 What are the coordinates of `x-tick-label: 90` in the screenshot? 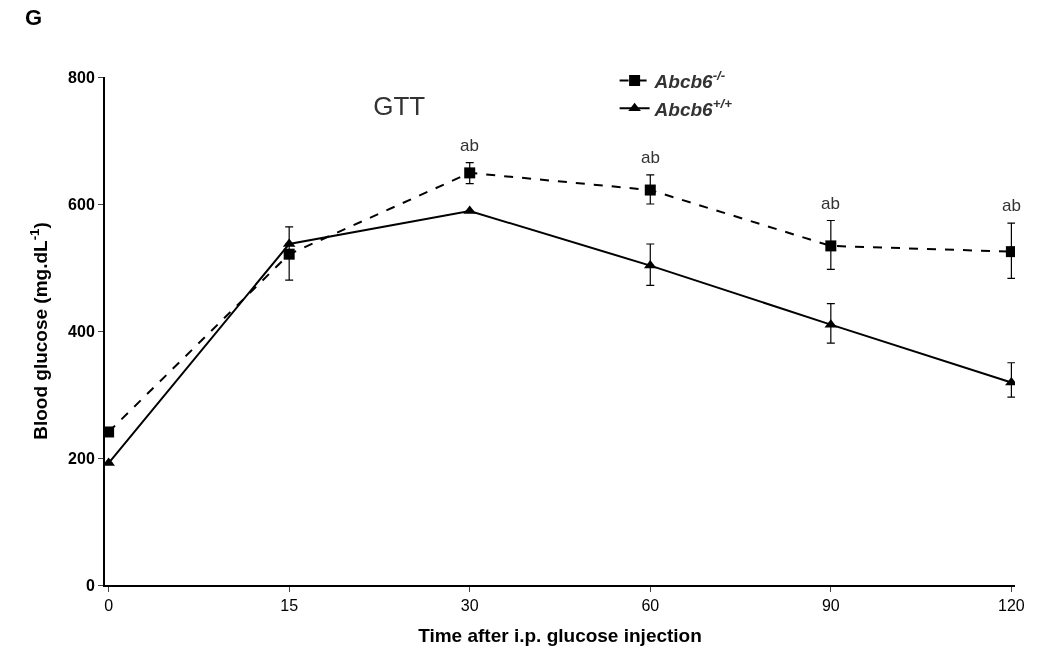 It's located at (830, 606).